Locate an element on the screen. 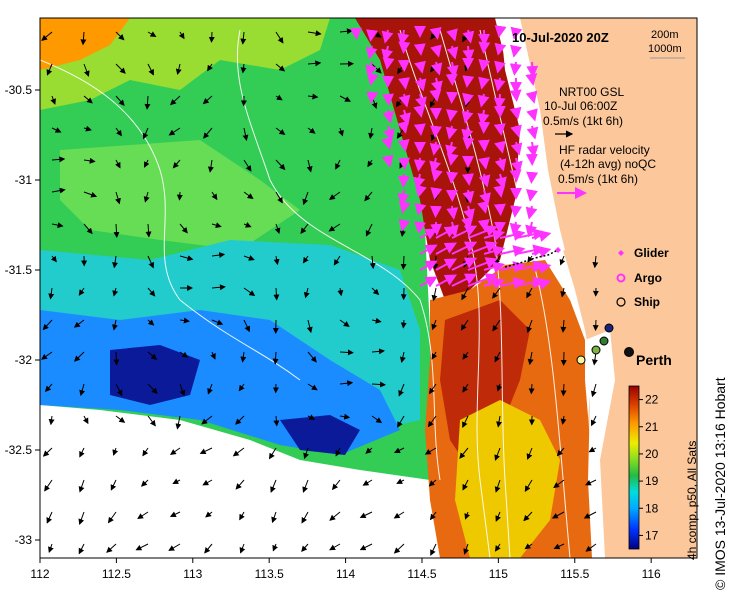  colorbar-tick-label: 21 is located at coordinates (652, 427).